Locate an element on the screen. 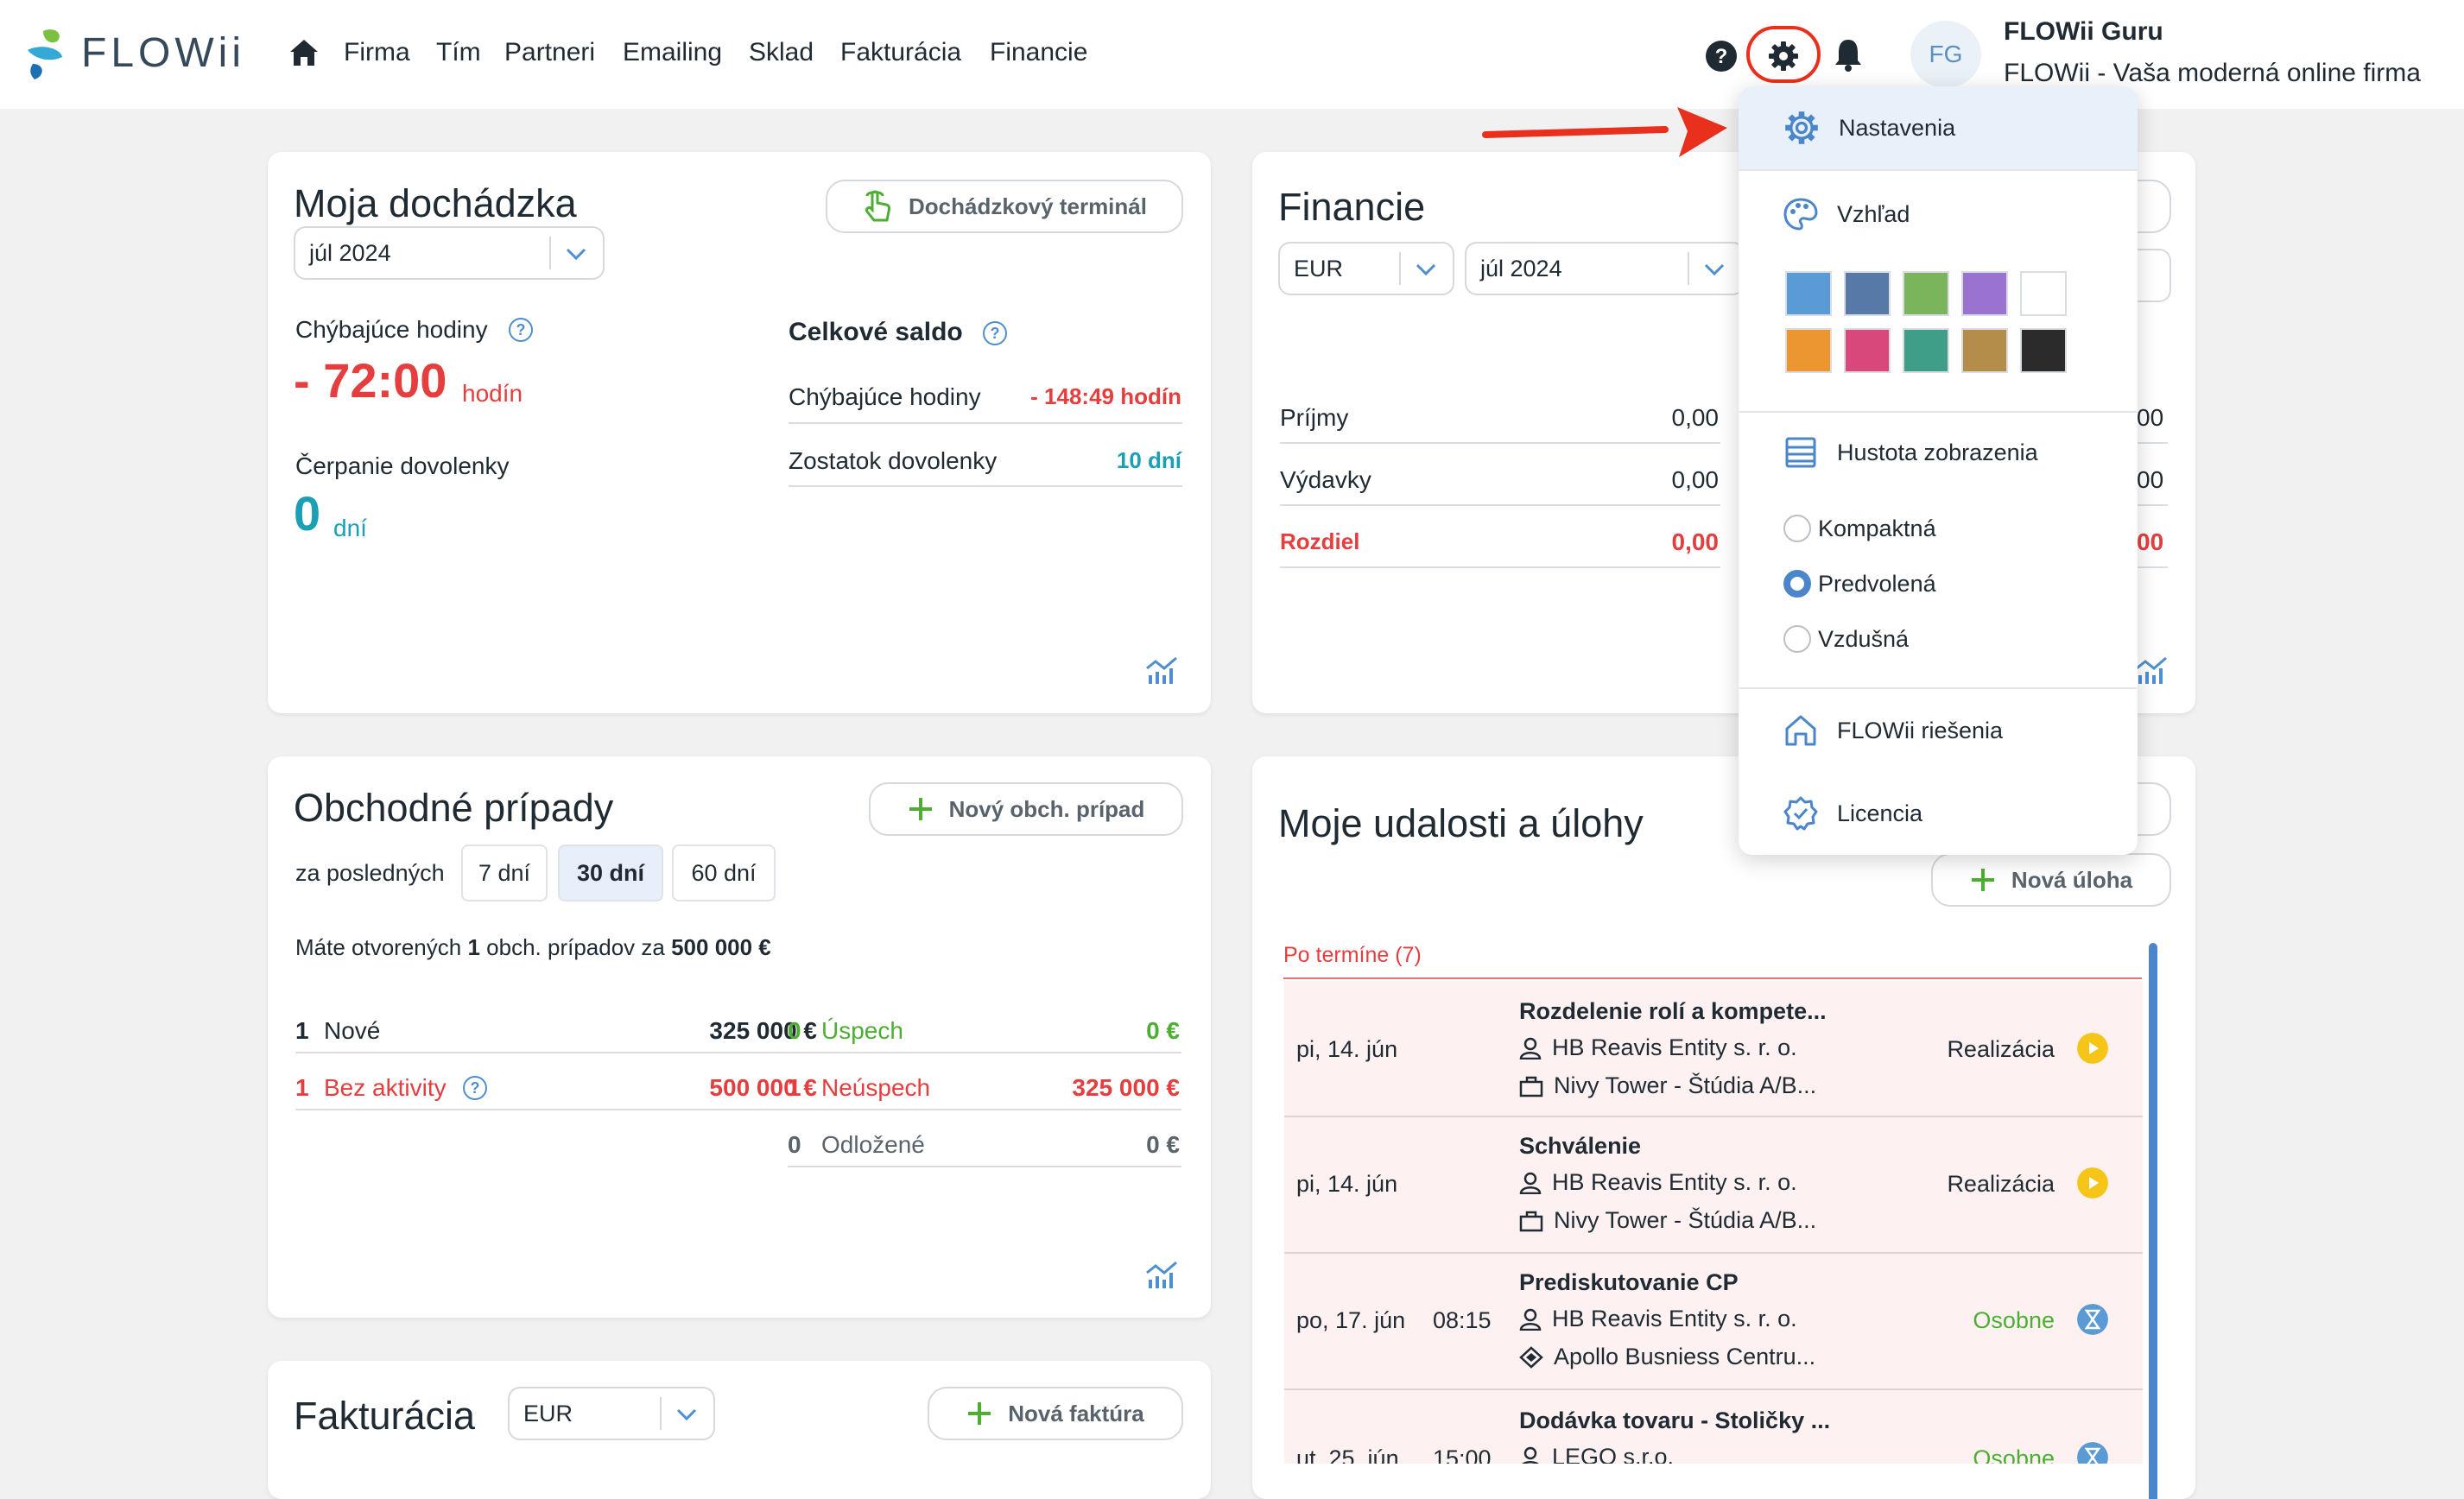 The height and width of the screenshot is (1499, 2464). verified-badge-icon is located at coordinates (1800, 813).